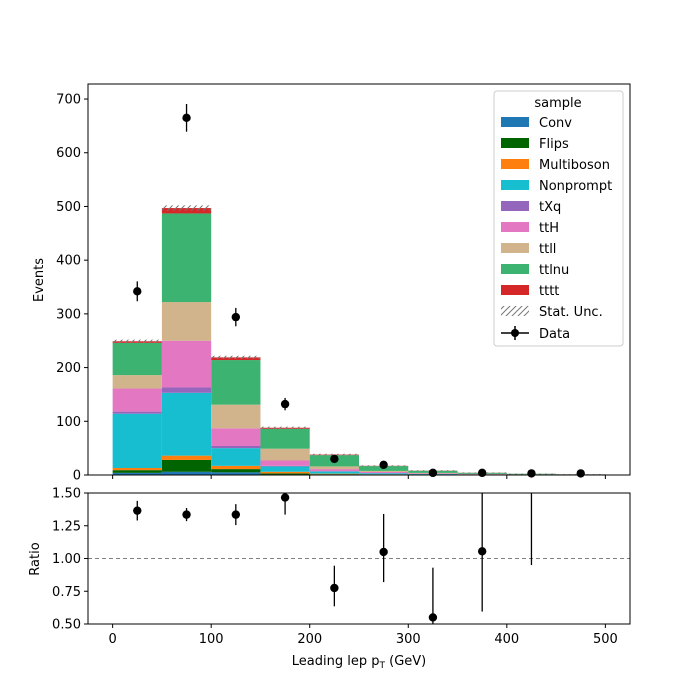 This screenshot has width=700, height=700. Describe the element at coordinates (515, 185) in the screenshot. I see `legend-swatch-nonprompt` at that location.